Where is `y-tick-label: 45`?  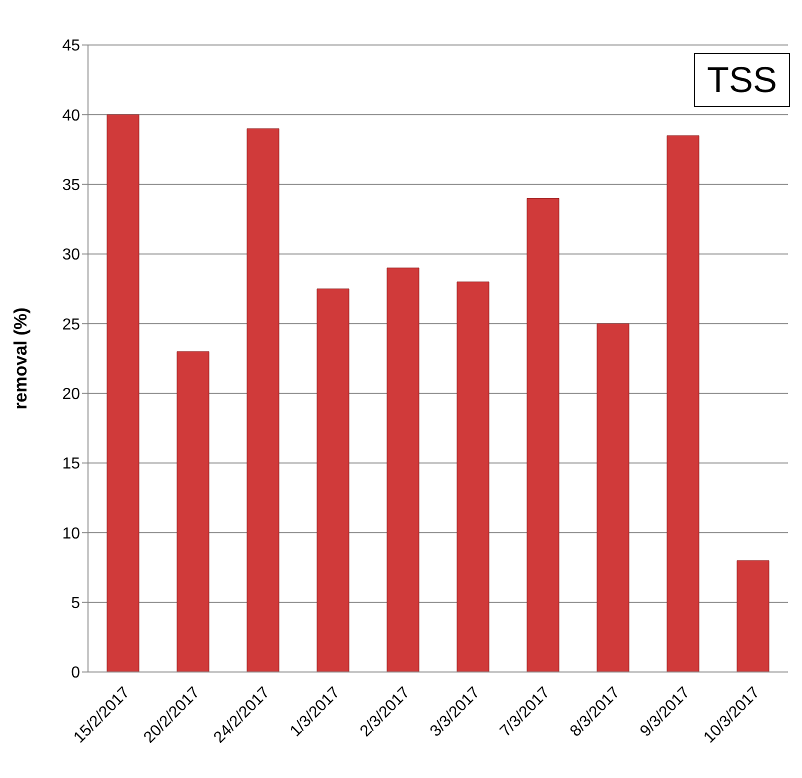 y-tick-label: 45 is located at coordinates (71, 46).